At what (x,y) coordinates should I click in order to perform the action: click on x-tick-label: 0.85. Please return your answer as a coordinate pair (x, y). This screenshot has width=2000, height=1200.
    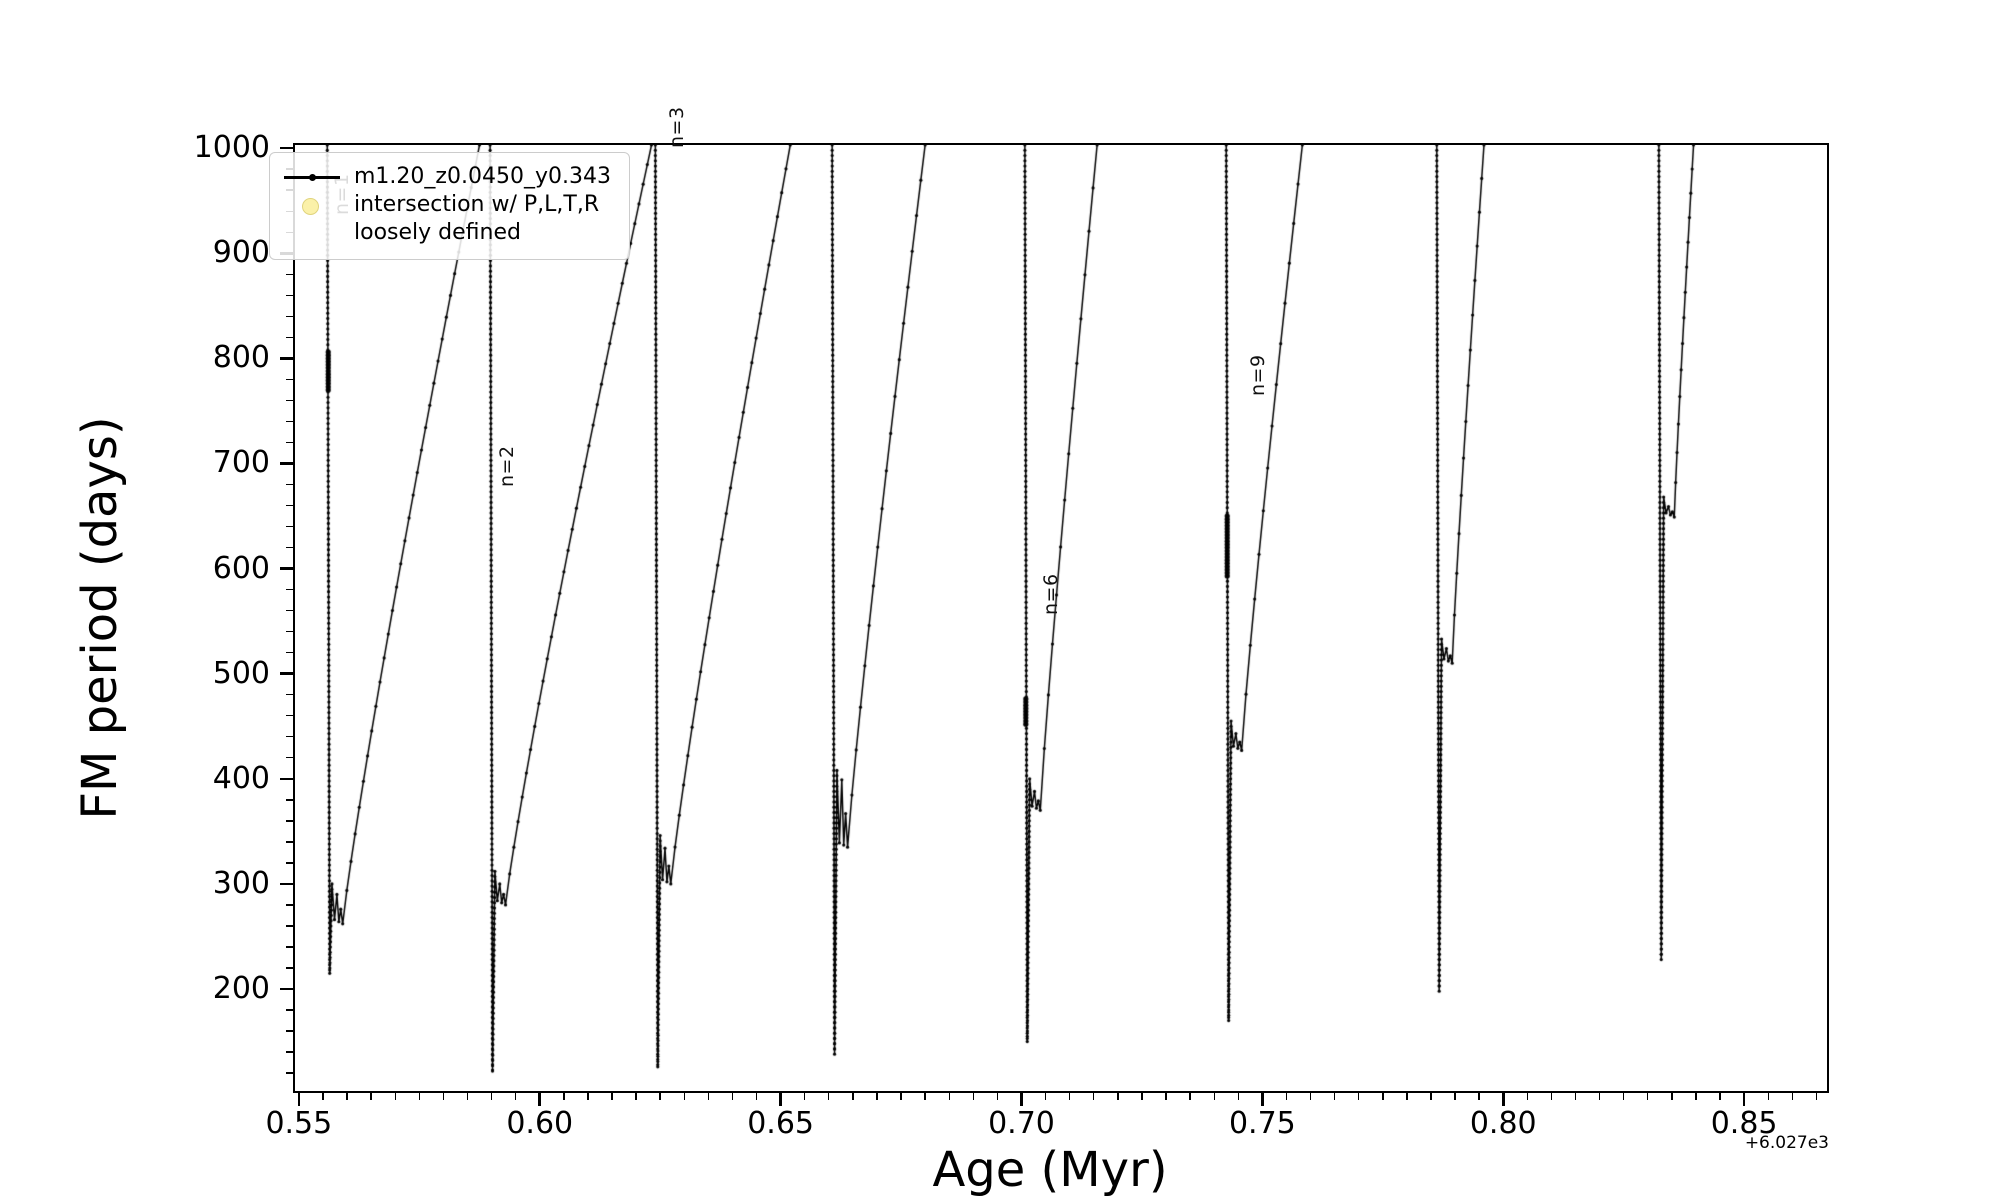
    Looking at the image, I should click on (1744, 1123).